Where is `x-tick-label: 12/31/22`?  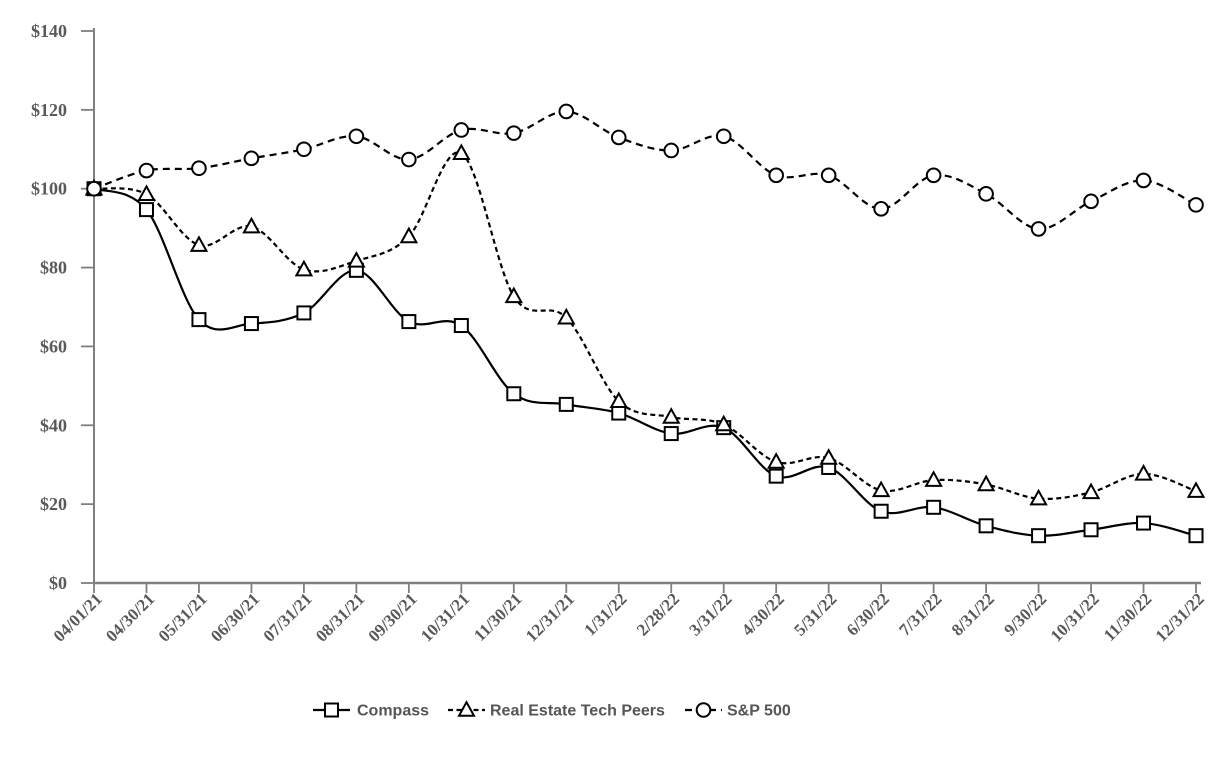 x-tick-label: 12/31/22 is located at coordinates (1180, 617).